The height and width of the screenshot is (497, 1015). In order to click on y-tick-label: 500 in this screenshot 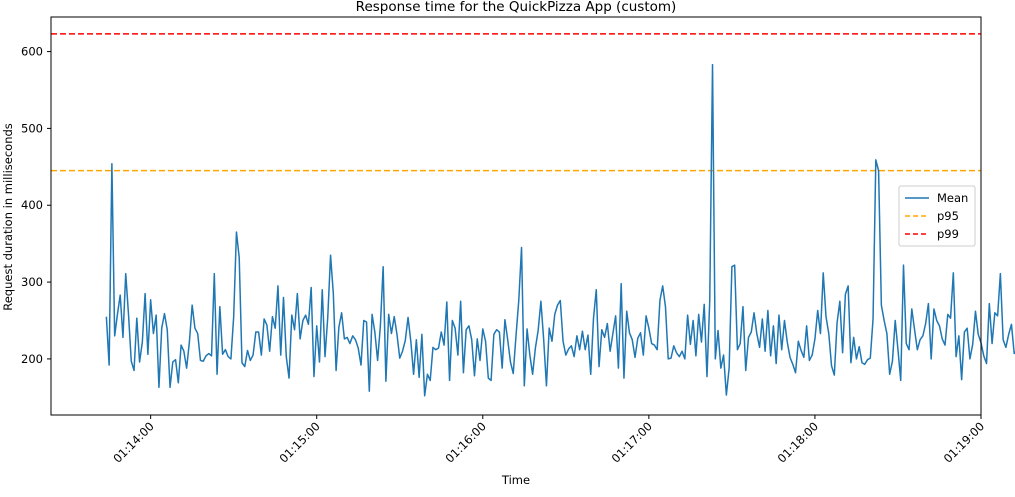, I will do `click(32, 128)`.